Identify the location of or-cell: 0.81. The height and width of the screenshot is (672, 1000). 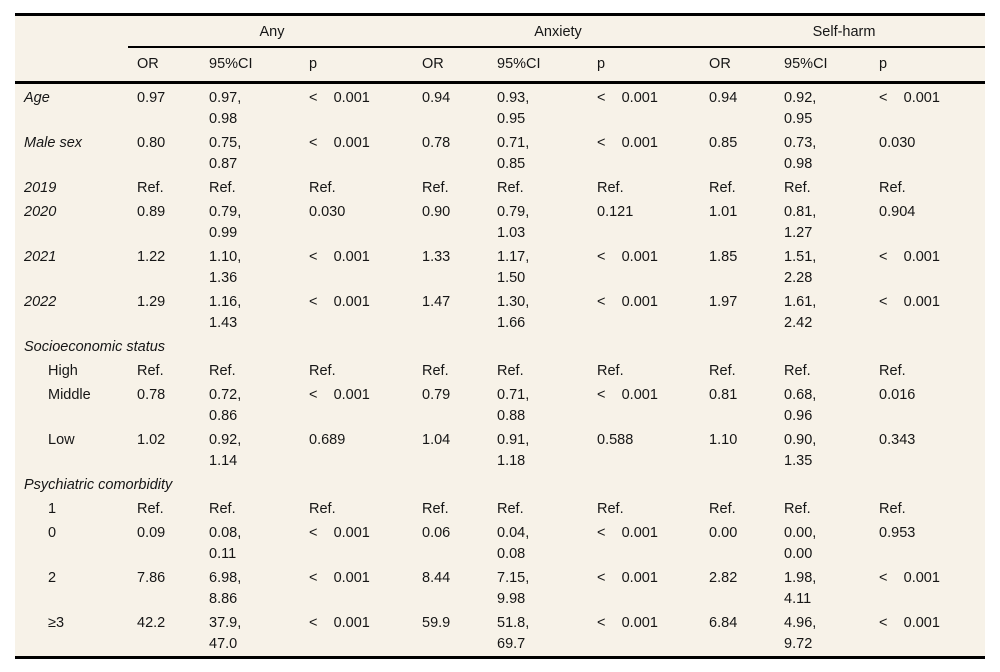
(723, 395).